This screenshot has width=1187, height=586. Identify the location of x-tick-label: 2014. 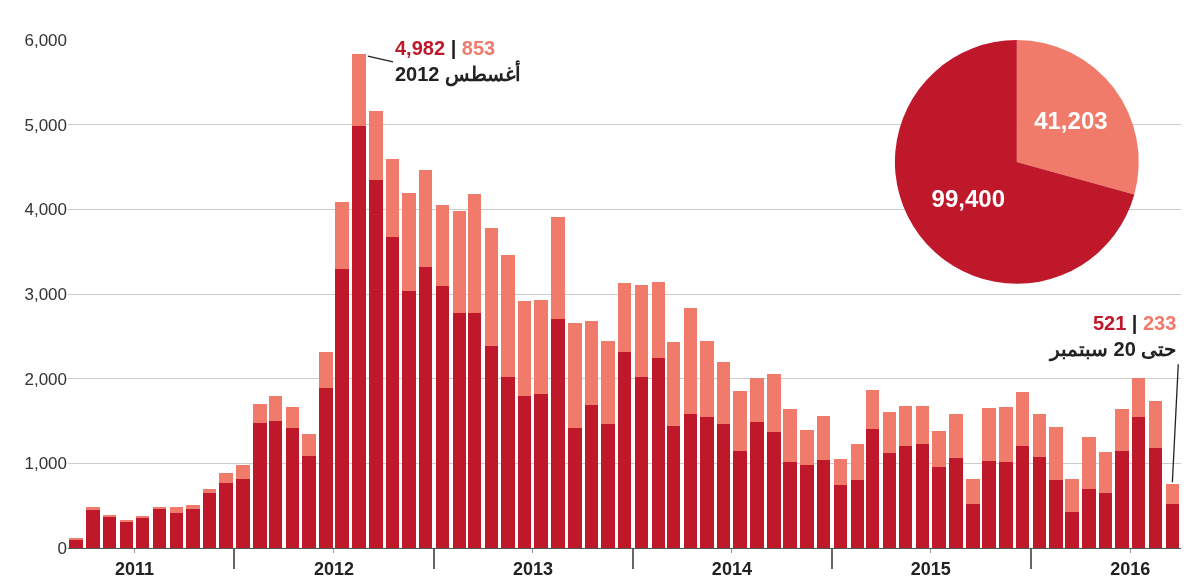
(731, 568).